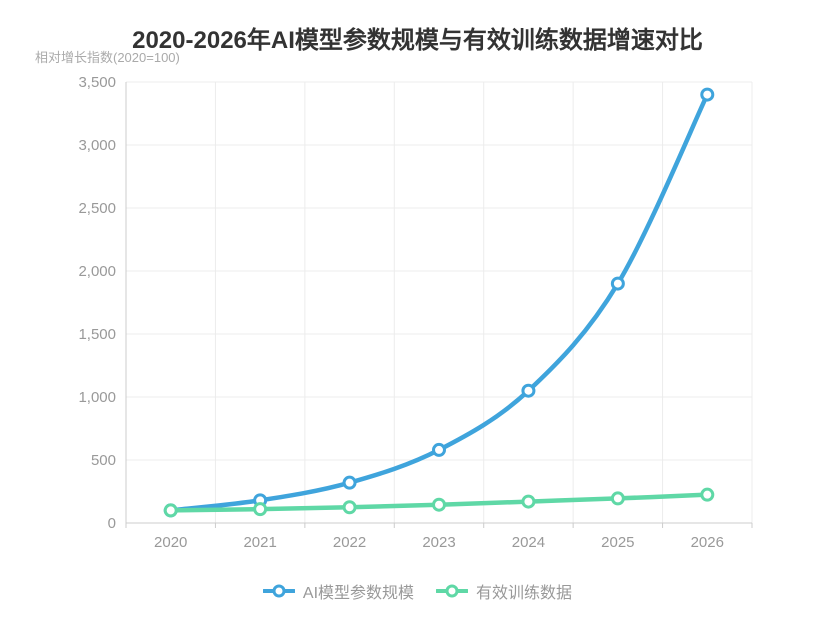  What do you see at coordinates (97, 397) in the screenshot?
I see `y-tick-label: 1,000` at bounding box center [97, 397].